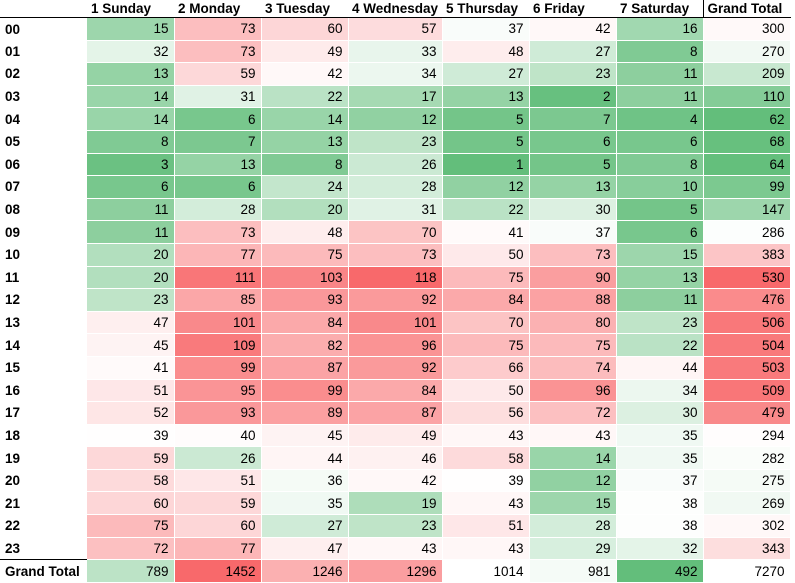 This screenshot has height=583, width=795. Describe the element at coordinates (13, 390) in the screenshot. I see `row-label: 16` at that location.